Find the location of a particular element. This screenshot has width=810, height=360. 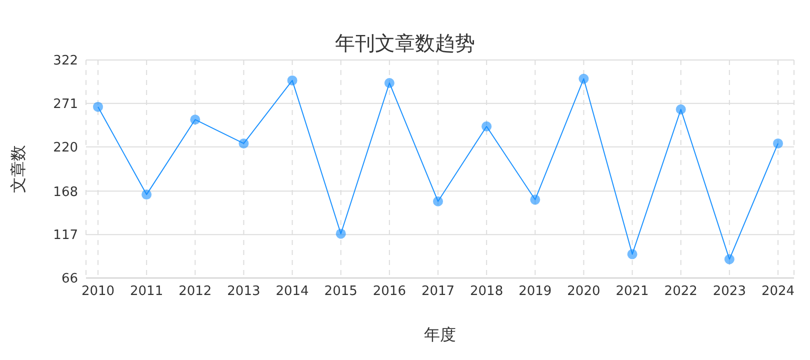

y-axis-title: 文章数 is located at coordinates (18, 169).